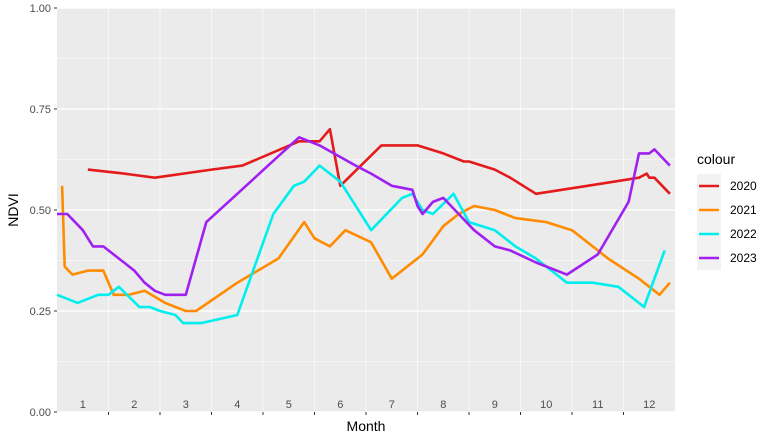 This screenshot has width=773, height=442. What do you see at coordinates (743, 186) in the screenshot?
I see `legend-label-2020: 2020` at bounding box center [743, 186].